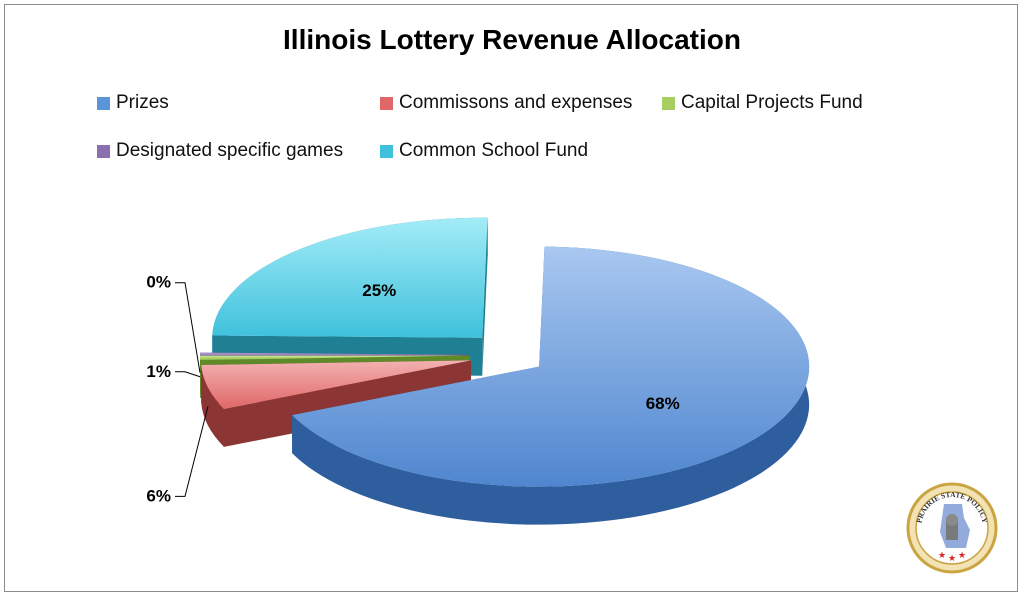 This screenshot has height=598, width=1024. What do you see at coordinates (485, 296) in the screenshot?
I see `pie-slice-wall` at bounding box center [485, 296].